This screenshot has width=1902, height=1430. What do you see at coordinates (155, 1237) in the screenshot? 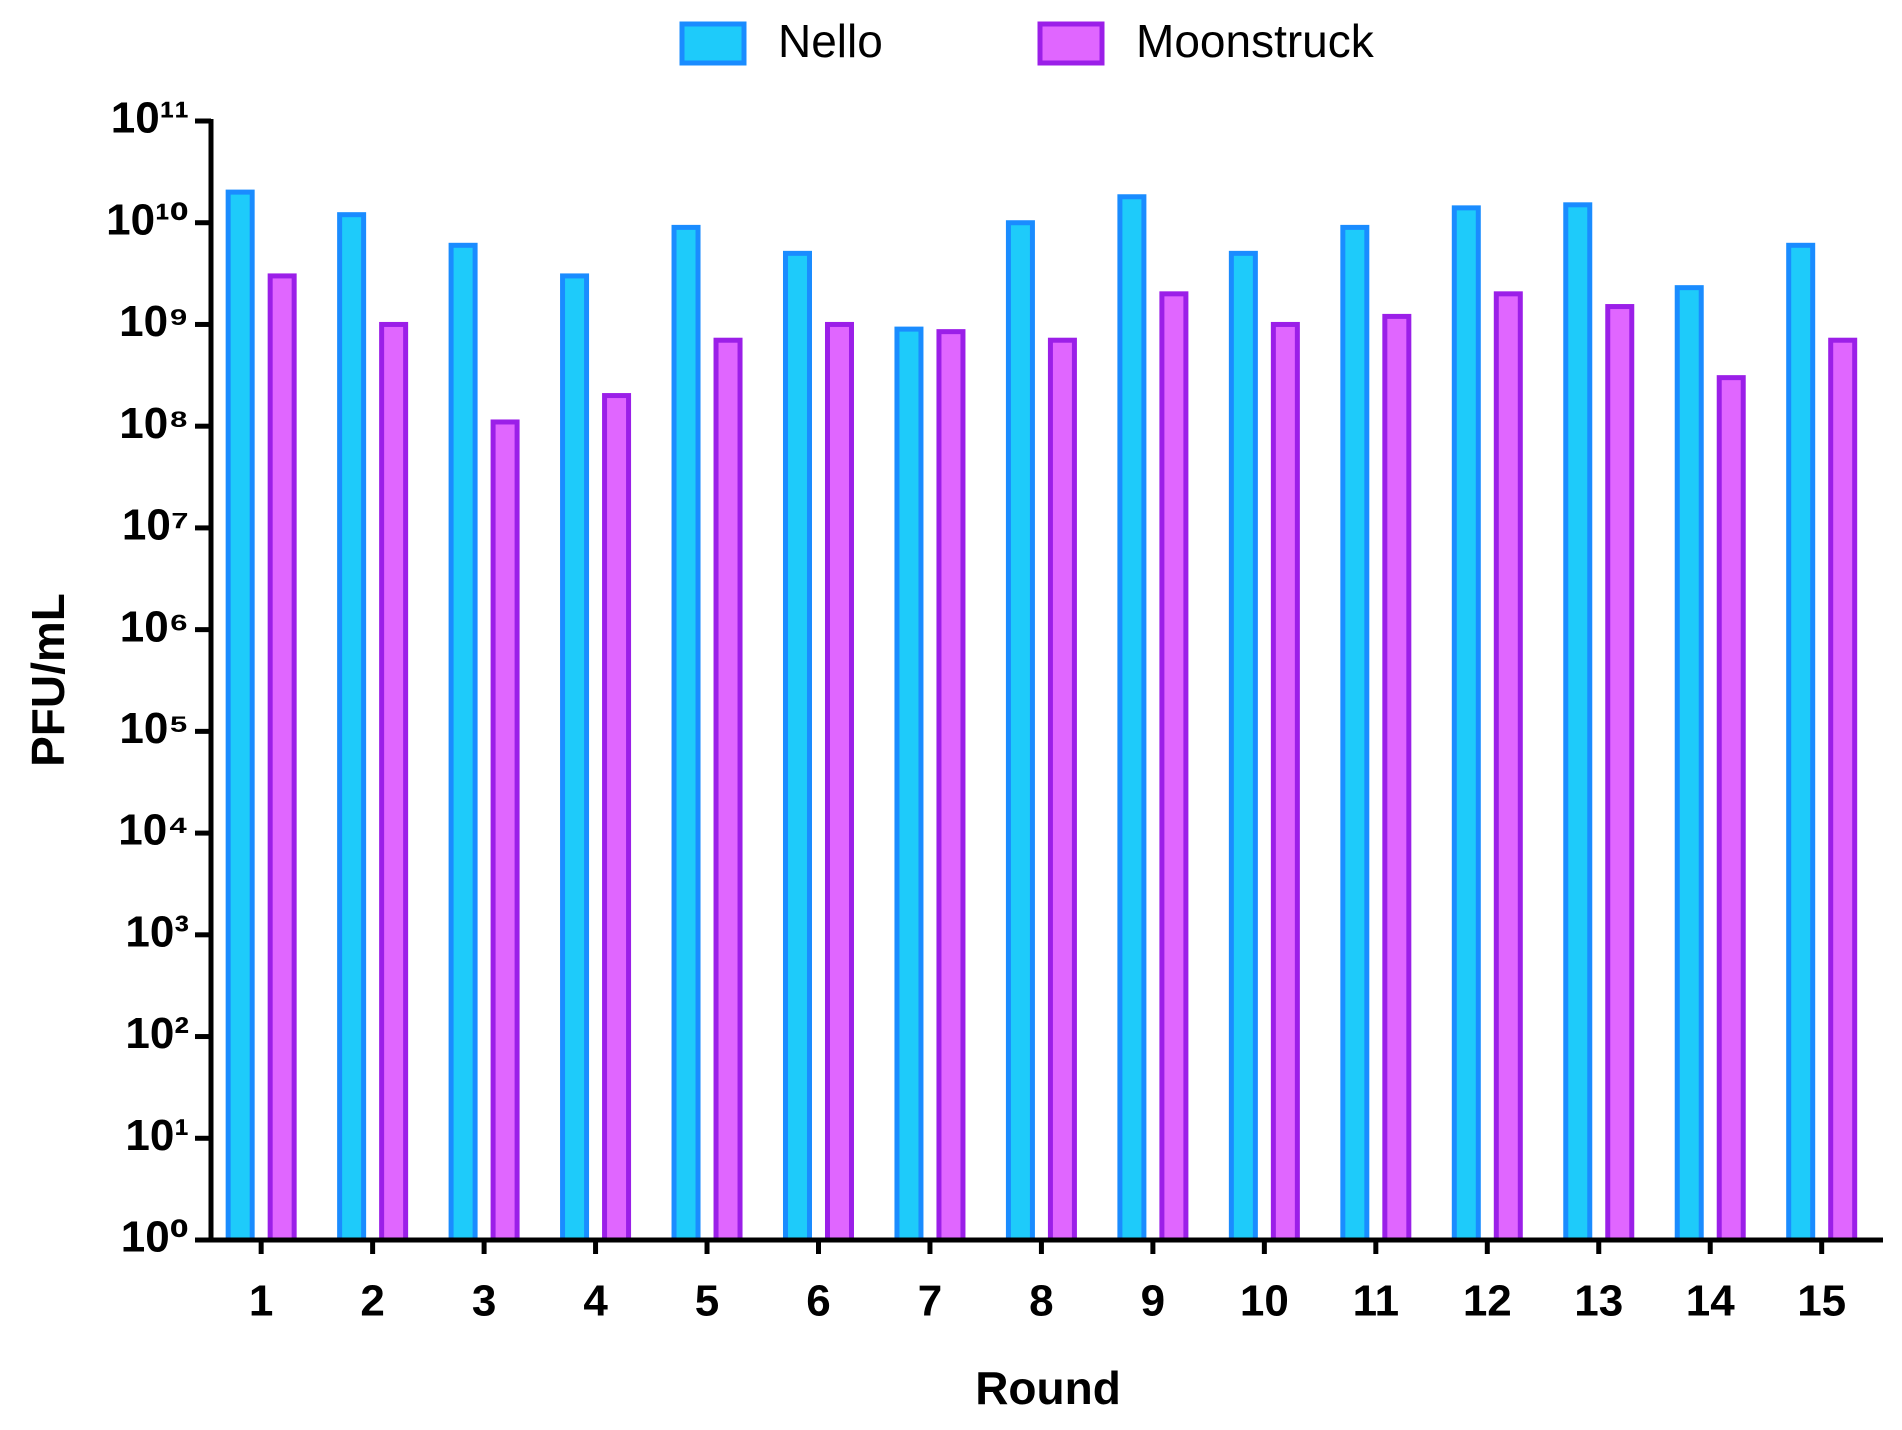
I see `y-tick-label: 10⁰` at bounding box center [155, 1237].